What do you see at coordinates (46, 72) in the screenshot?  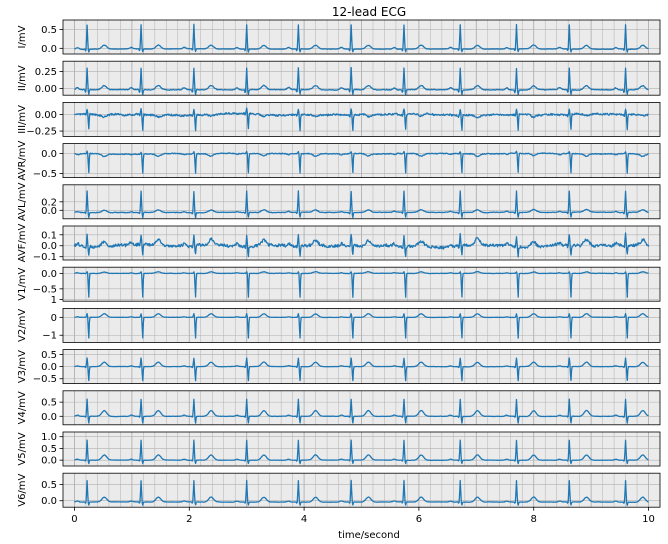 I see `y-tick-label-ii: 0.25` at bounding box center [46, 72].